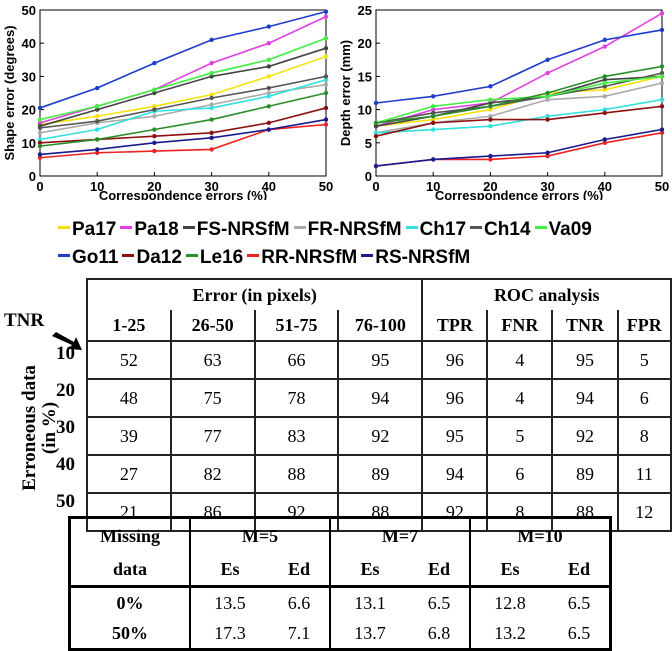 The image size is (672, 651). Describe the element at coordinates (152, 258) in the screenshot. I see `legend-item-da12: Da12` at that location.